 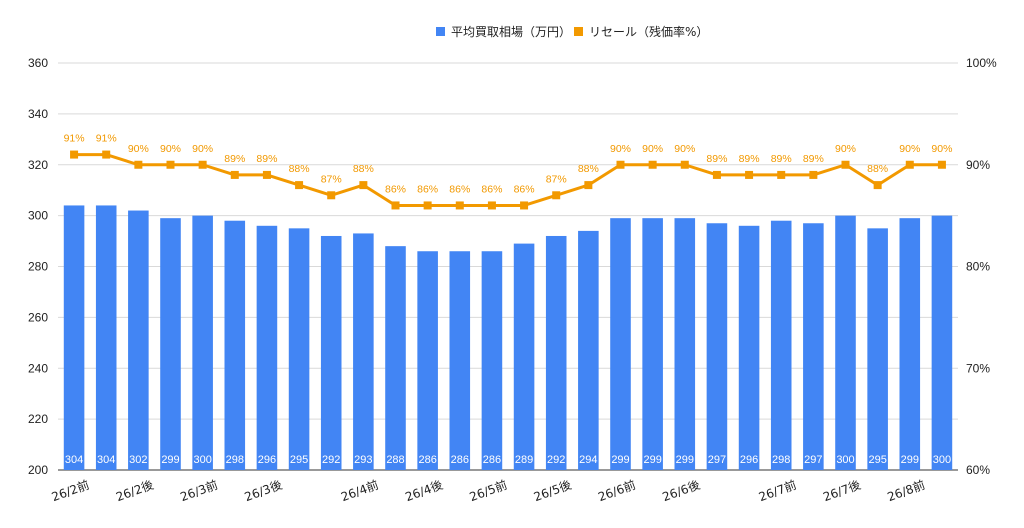 What do you see at coordinates (38, 114) in the screenshot?
I see `y-left-tick-label: 340` at bounding box center [38, 114].